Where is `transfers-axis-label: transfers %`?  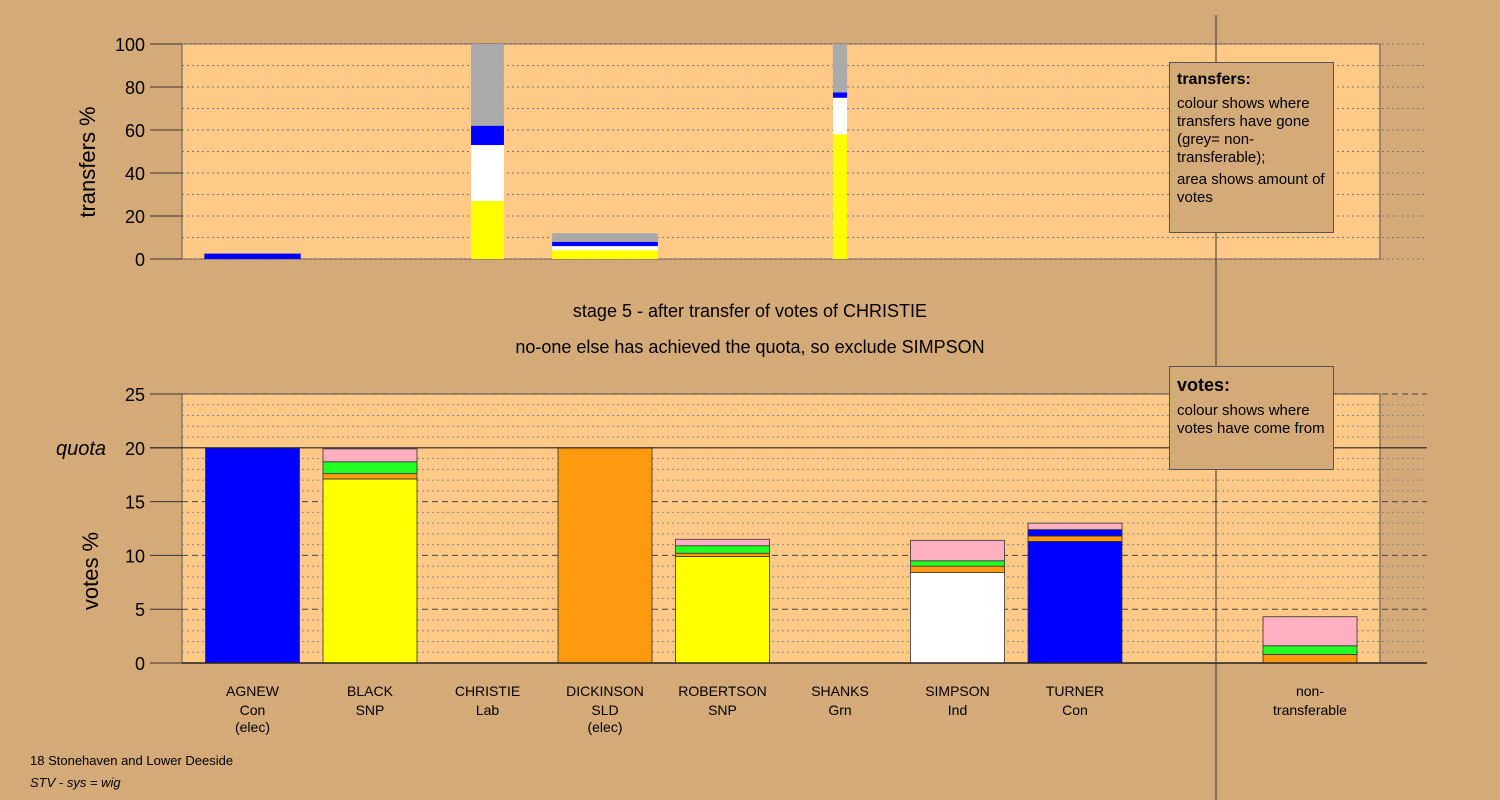 transfers-axis-label: transfers % is located at coordinates (87, 161).